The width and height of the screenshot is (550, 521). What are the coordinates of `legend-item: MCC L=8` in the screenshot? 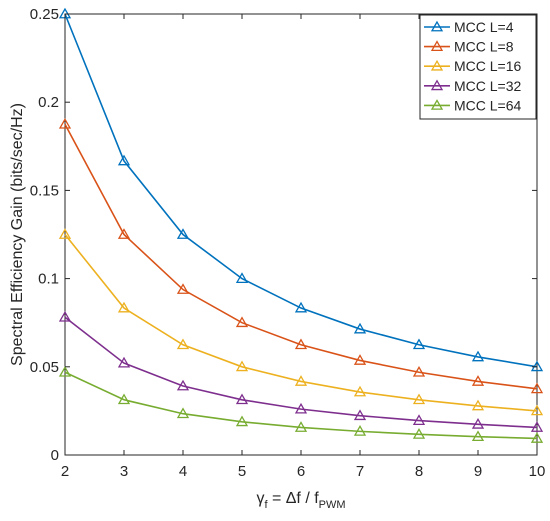 It's located at (469, 47).